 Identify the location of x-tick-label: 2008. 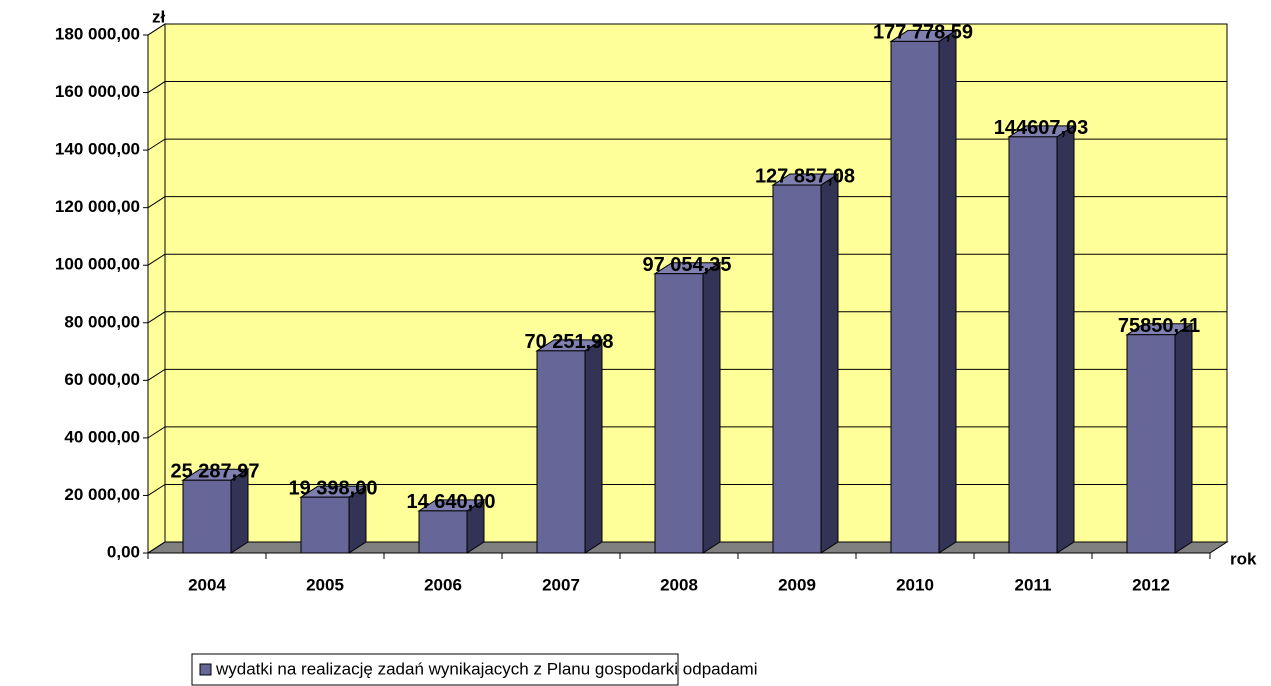
(679, 584).